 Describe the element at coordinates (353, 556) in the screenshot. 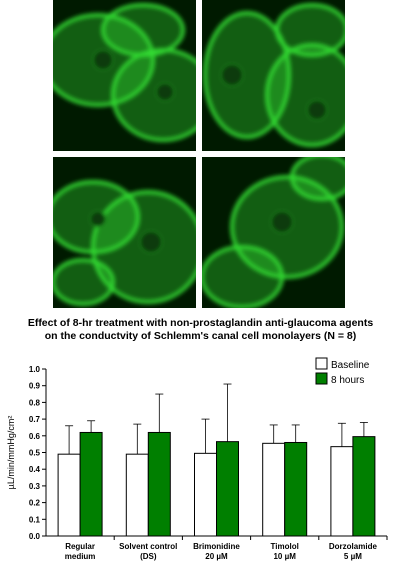

I see `x-tick-label: 5 µM` at that location.